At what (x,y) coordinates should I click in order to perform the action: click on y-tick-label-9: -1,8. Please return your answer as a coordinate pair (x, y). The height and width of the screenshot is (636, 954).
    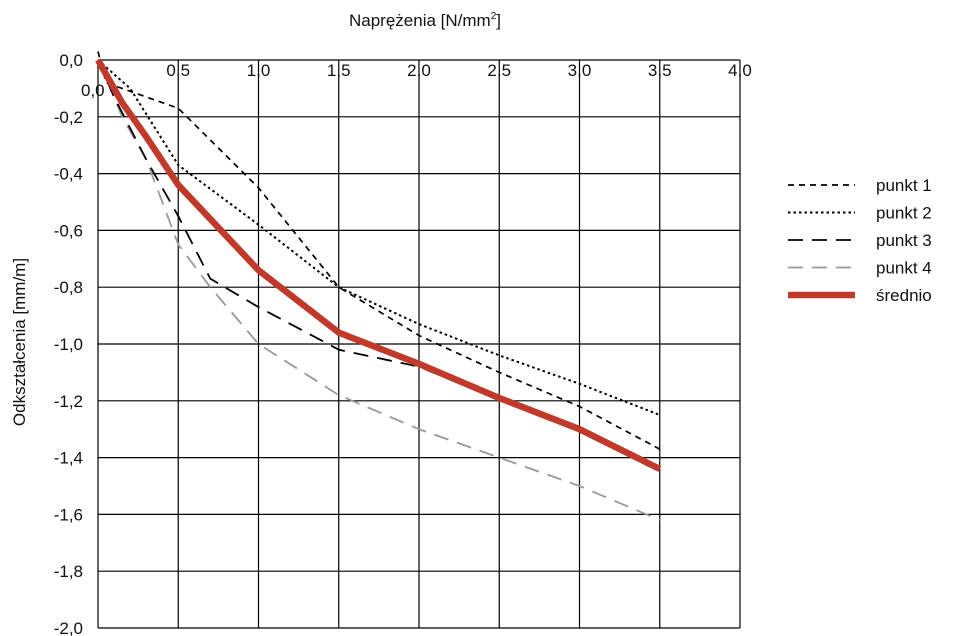
    Looking at the image, I should click on (68, 571).